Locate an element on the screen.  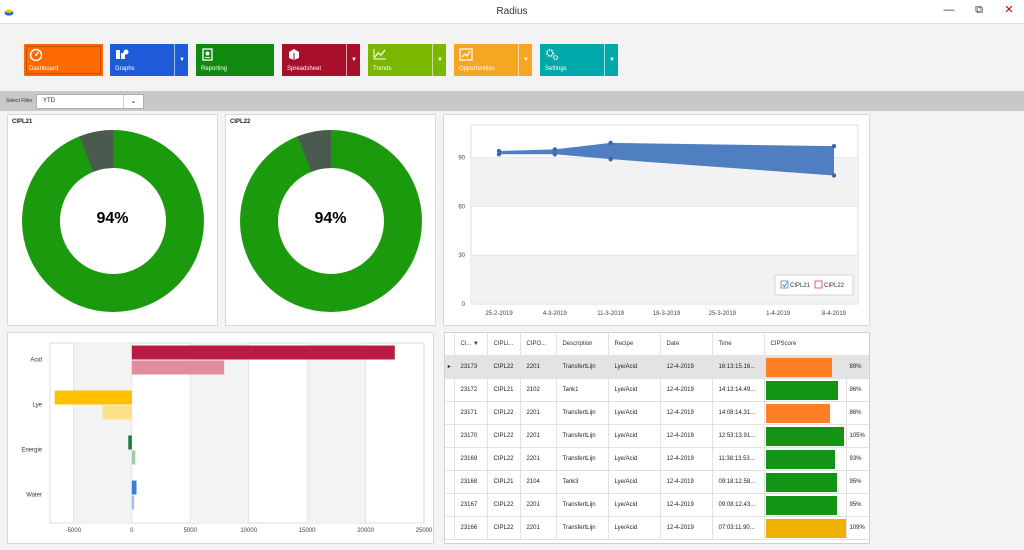
x-tick-label: 25-3-2019 is located at coordinates (723, 314).